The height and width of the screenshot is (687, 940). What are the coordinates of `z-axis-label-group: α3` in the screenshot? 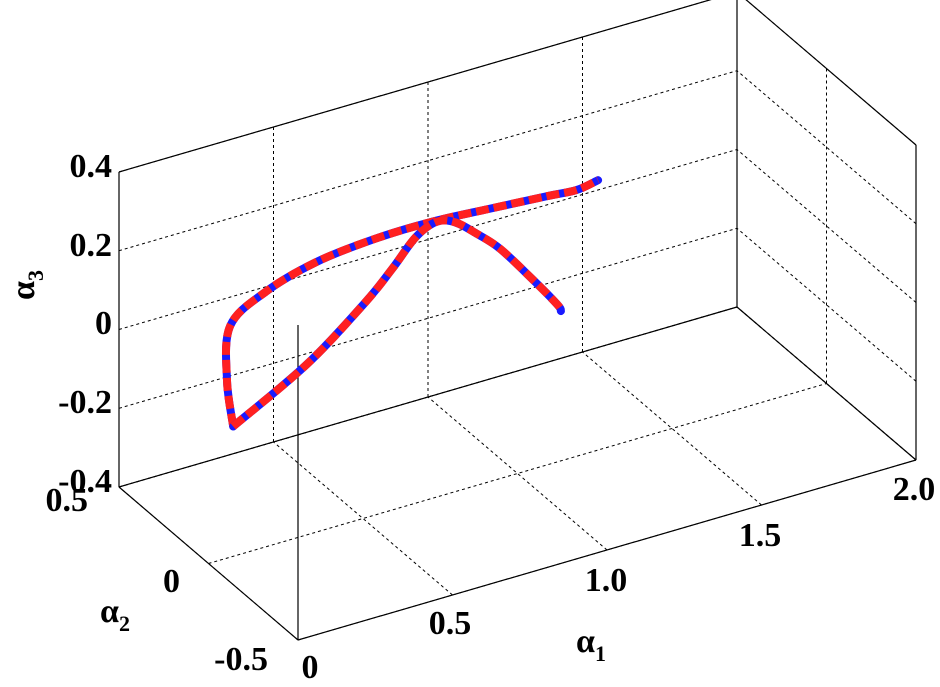 It's located at (26, 285).